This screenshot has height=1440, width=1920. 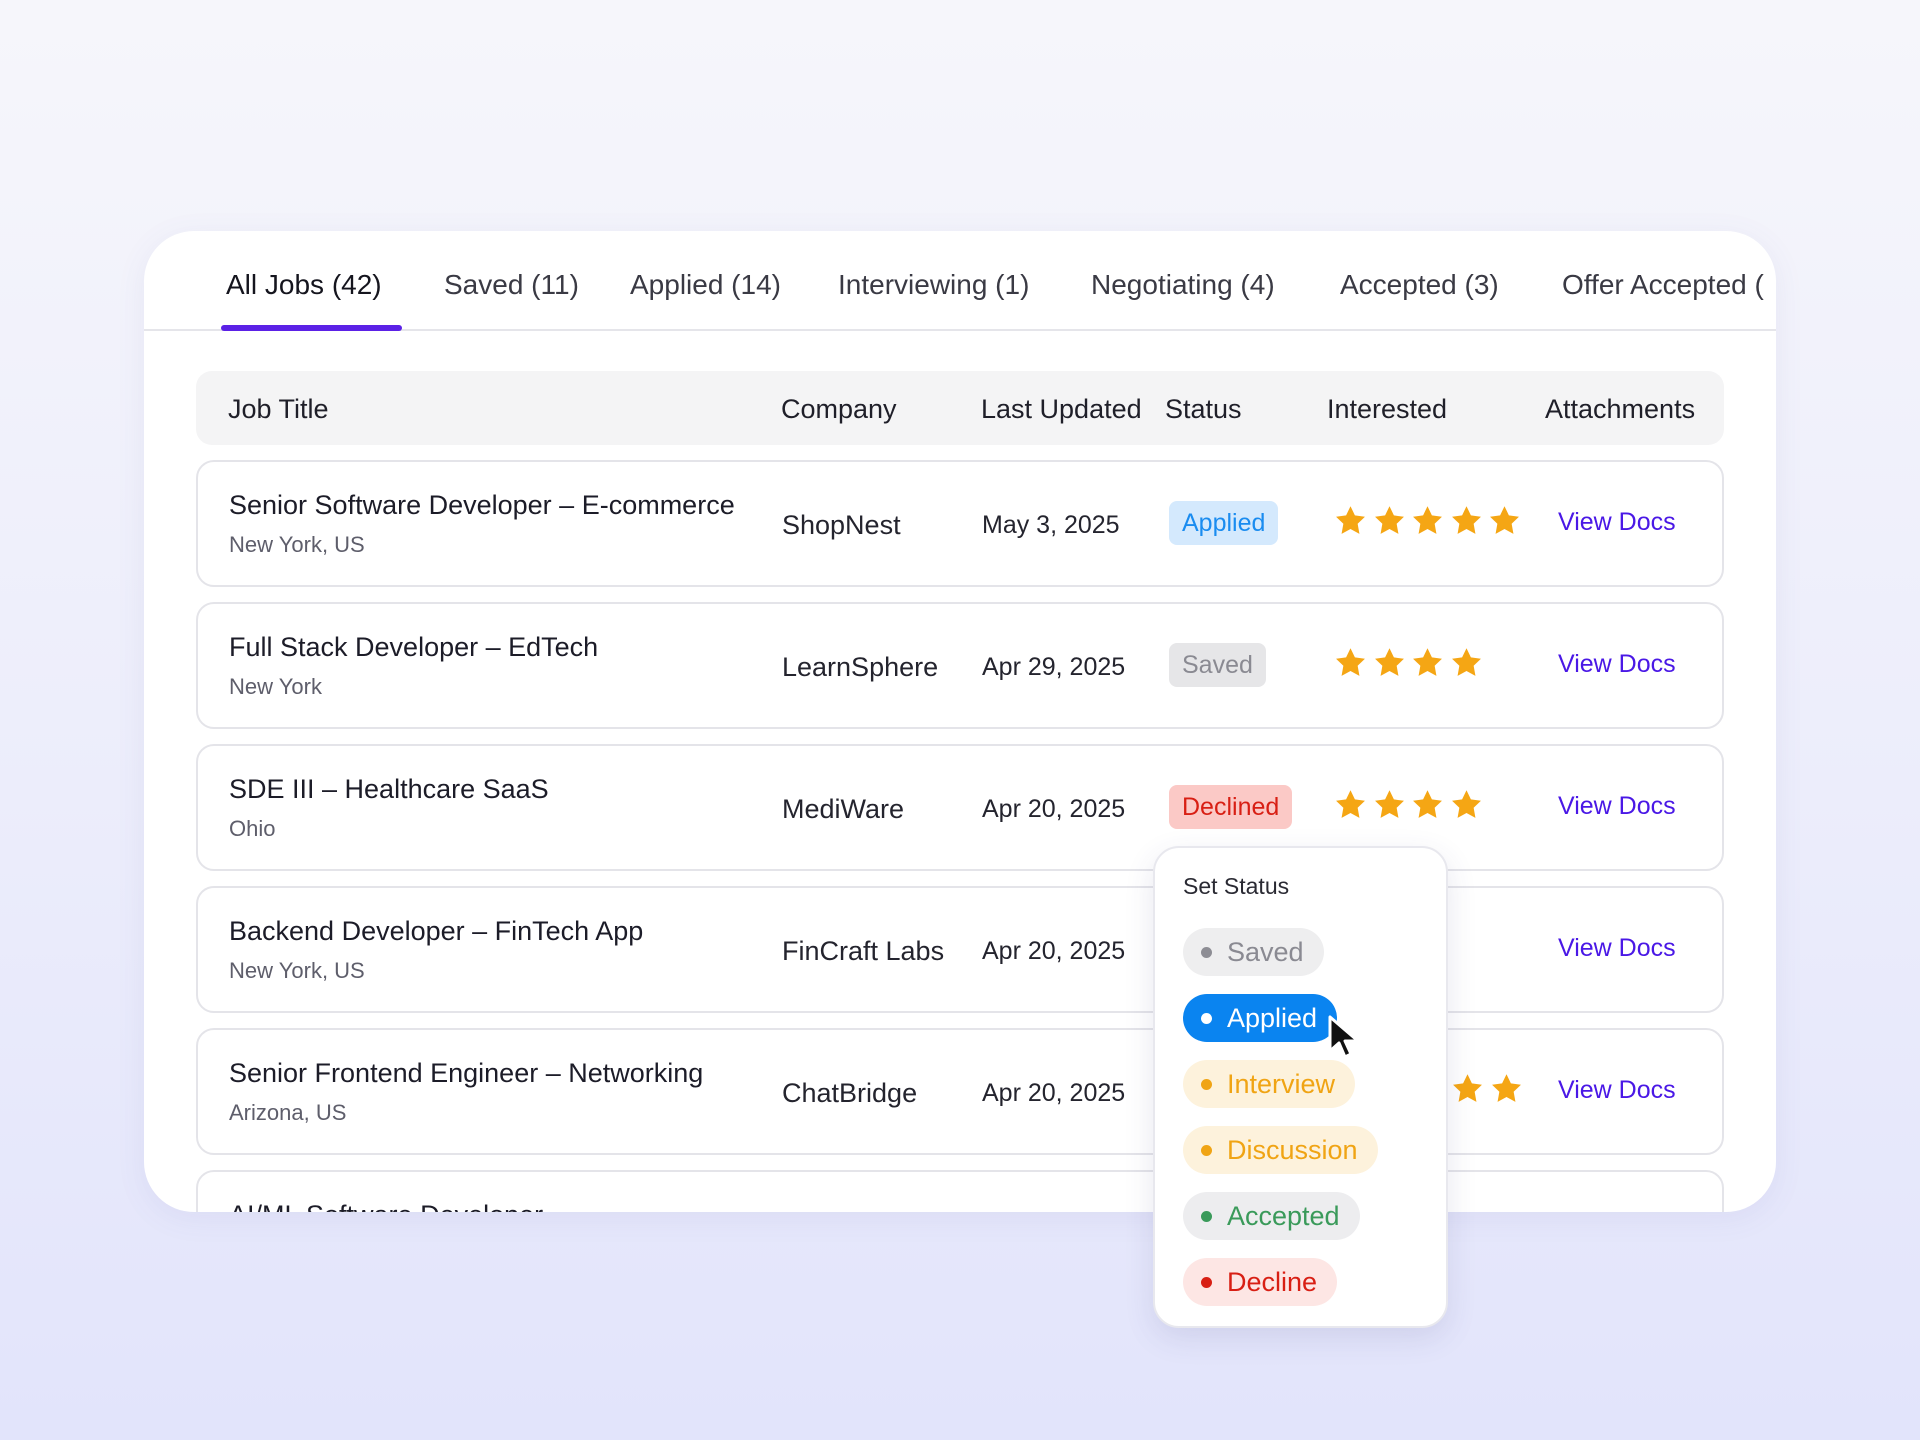 What do you see at coordinates (705, 284) in the screenshot?
I see `tab-applied: Applied (14)` at bounding box center [705, 284].